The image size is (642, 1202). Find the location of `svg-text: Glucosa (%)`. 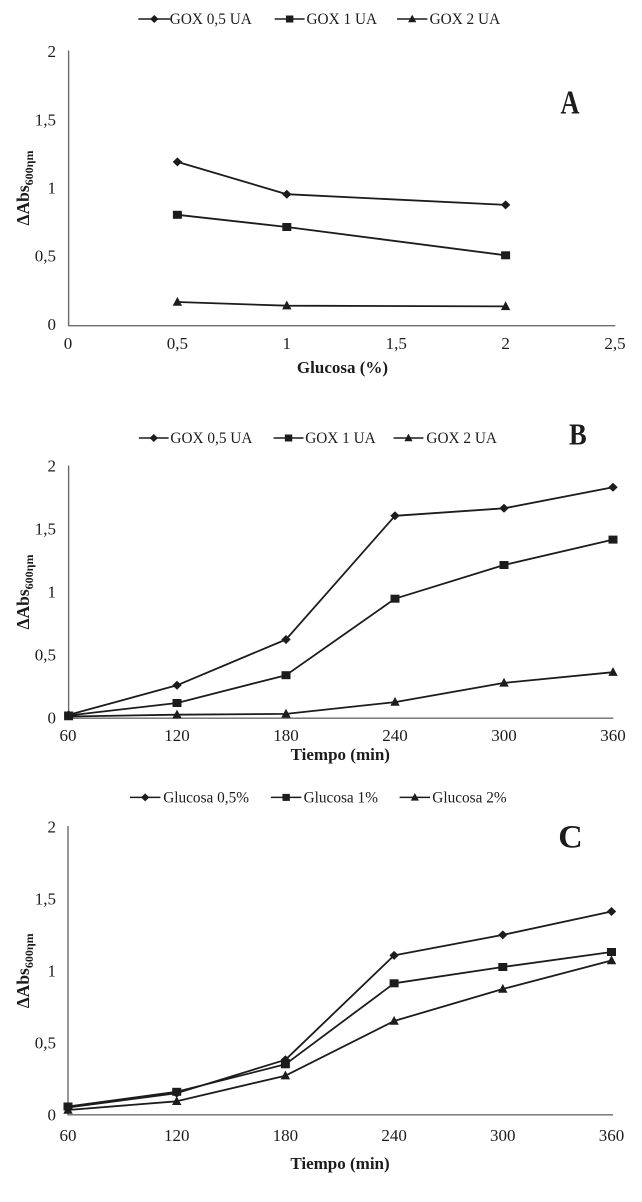

svg-text: Glucosa (%) is located at coordinates (342, 367).